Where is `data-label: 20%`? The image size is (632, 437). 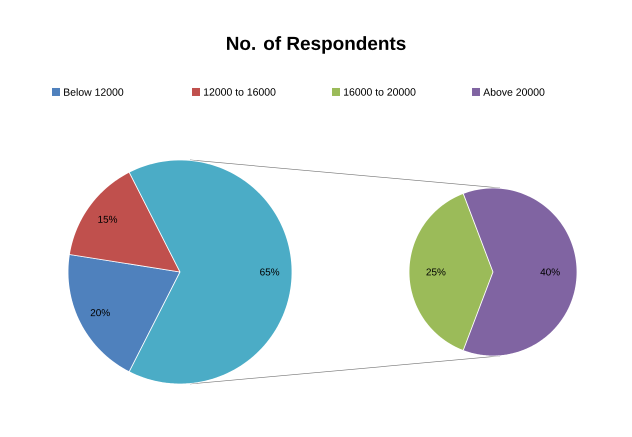
data-label: 20% is located at coordinates (100, 312).